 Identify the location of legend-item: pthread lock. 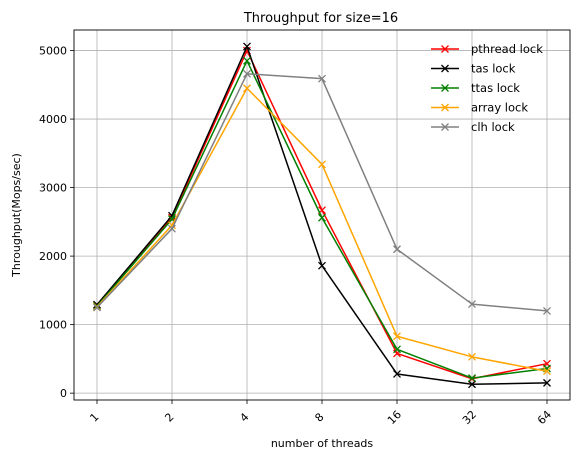
(487, 49).